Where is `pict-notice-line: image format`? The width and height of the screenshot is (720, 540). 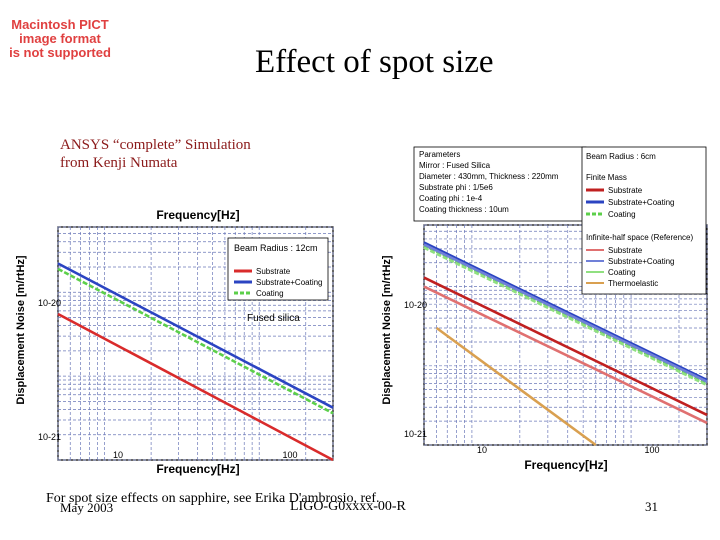
pict-notice-line: image format is located at coordinates (60, 38).